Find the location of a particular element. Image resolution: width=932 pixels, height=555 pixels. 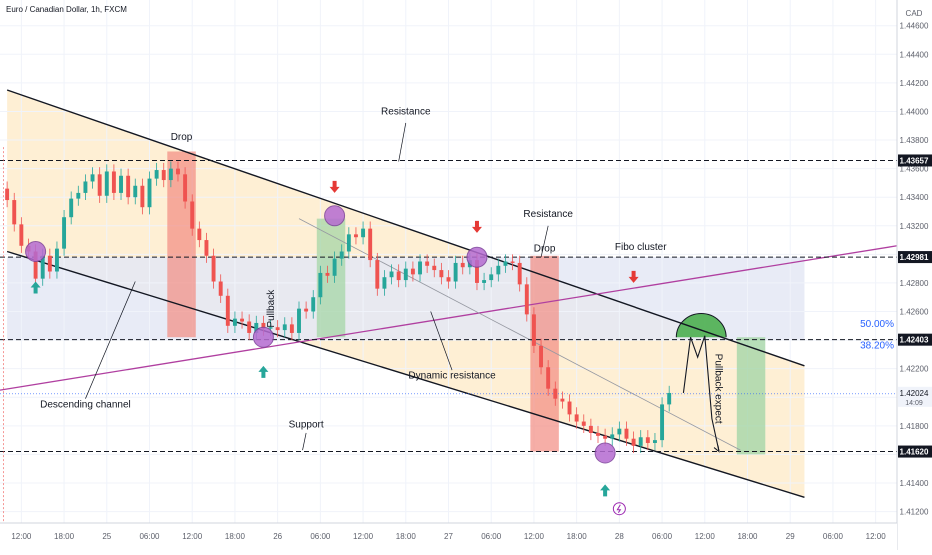

fibo-cluster-outline is located at coordinates (701, 325).